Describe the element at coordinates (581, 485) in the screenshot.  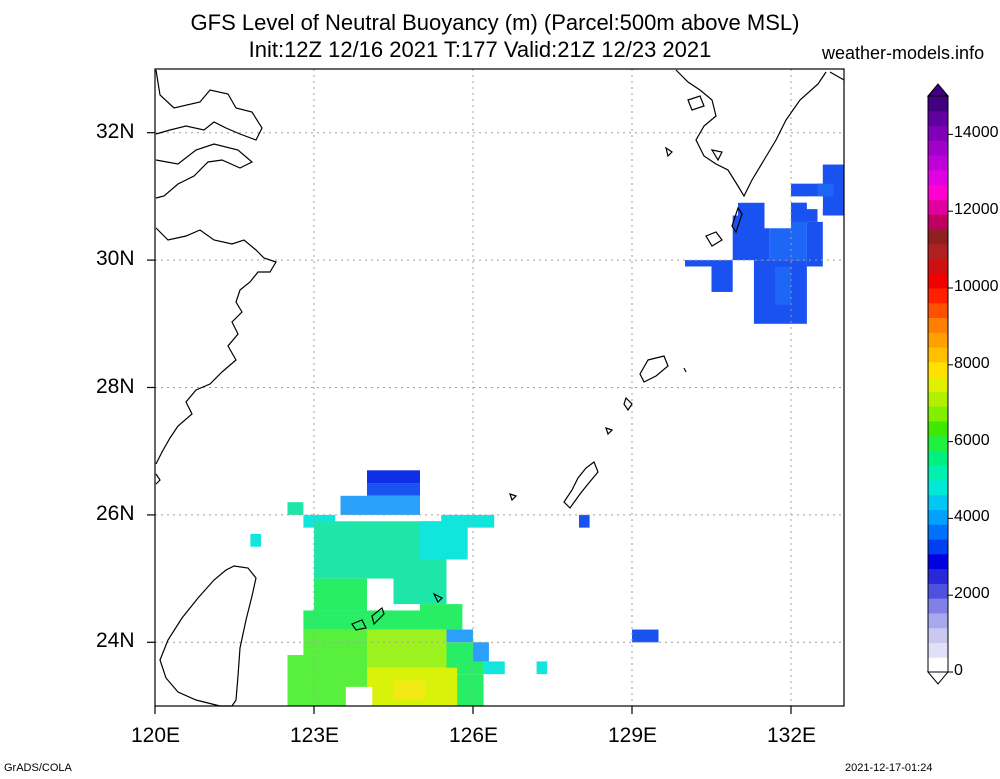
I see `okinawa-island` at that location.